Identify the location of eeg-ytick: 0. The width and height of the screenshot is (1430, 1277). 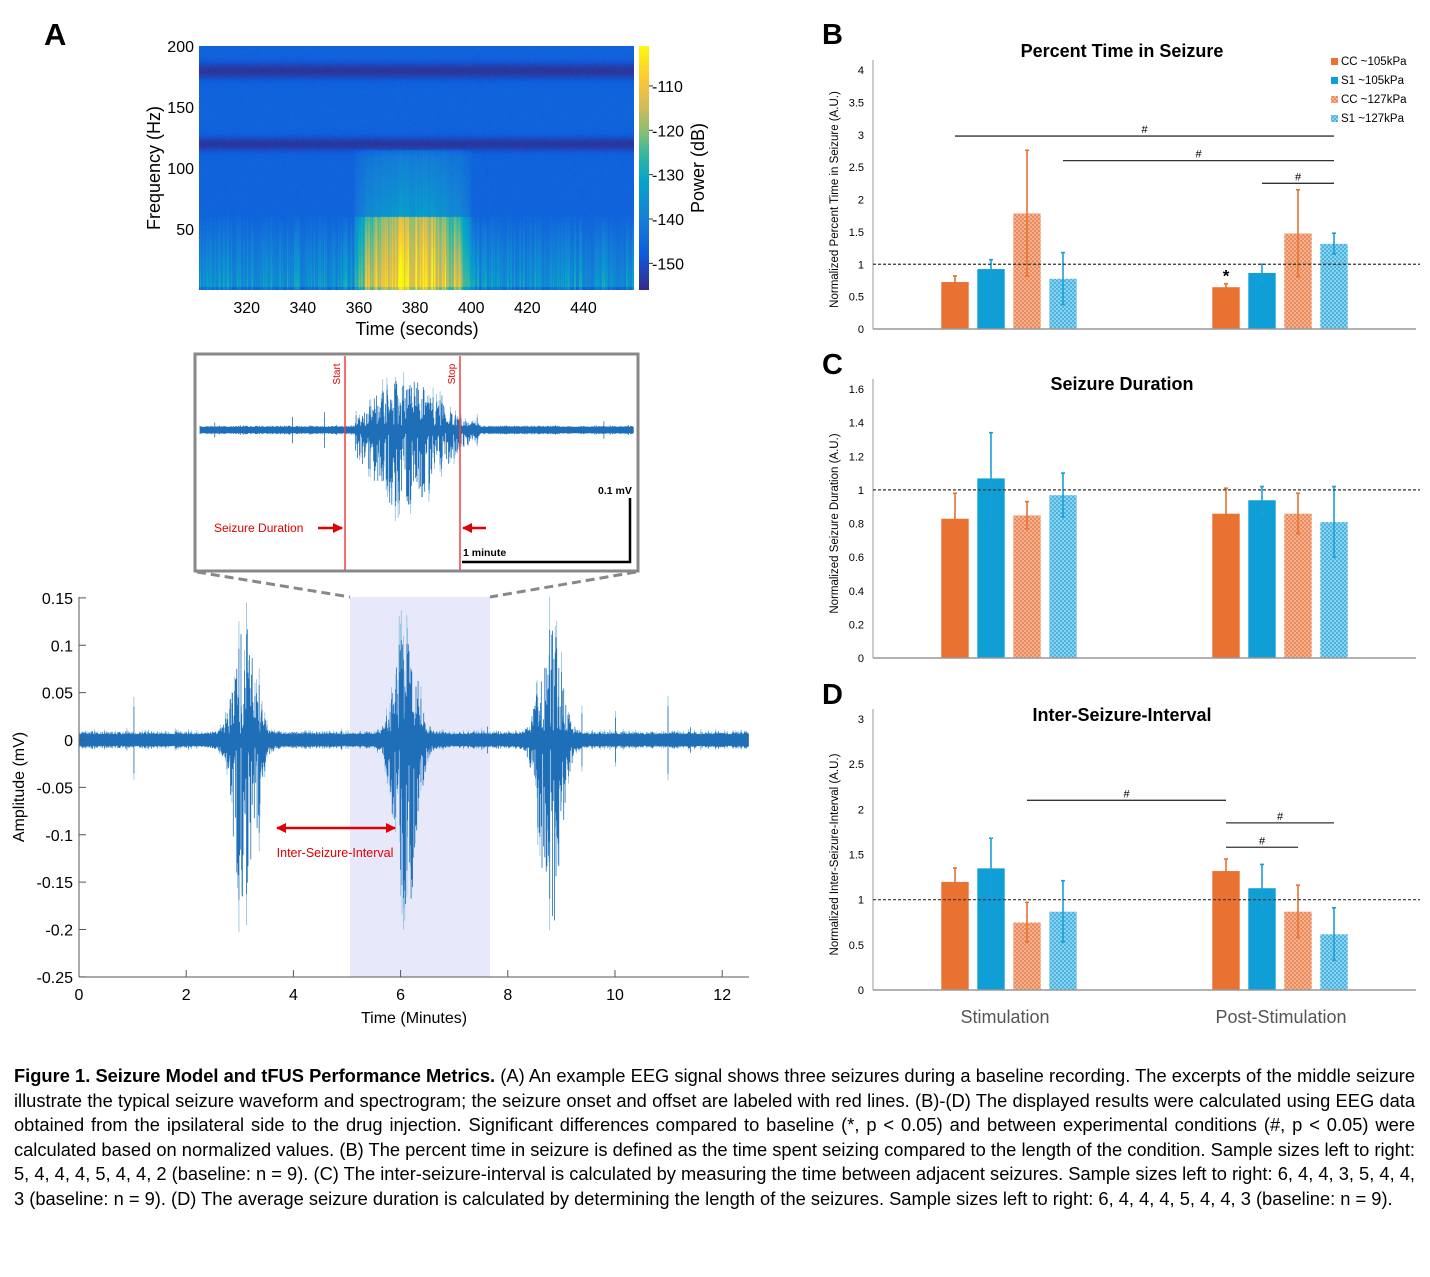
(68, 741).